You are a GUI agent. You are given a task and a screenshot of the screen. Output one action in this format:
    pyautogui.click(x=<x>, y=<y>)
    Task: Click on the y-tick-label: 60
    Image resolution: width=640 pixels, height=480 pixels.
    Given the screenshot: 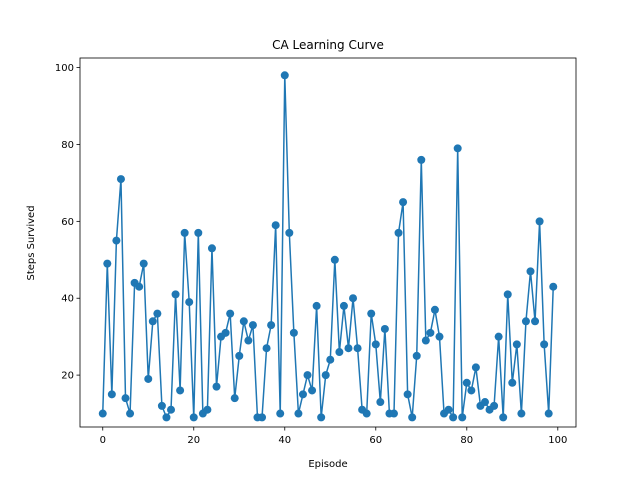 What is the action you would take?
    pyautogui.click(x=67, y=222)
    